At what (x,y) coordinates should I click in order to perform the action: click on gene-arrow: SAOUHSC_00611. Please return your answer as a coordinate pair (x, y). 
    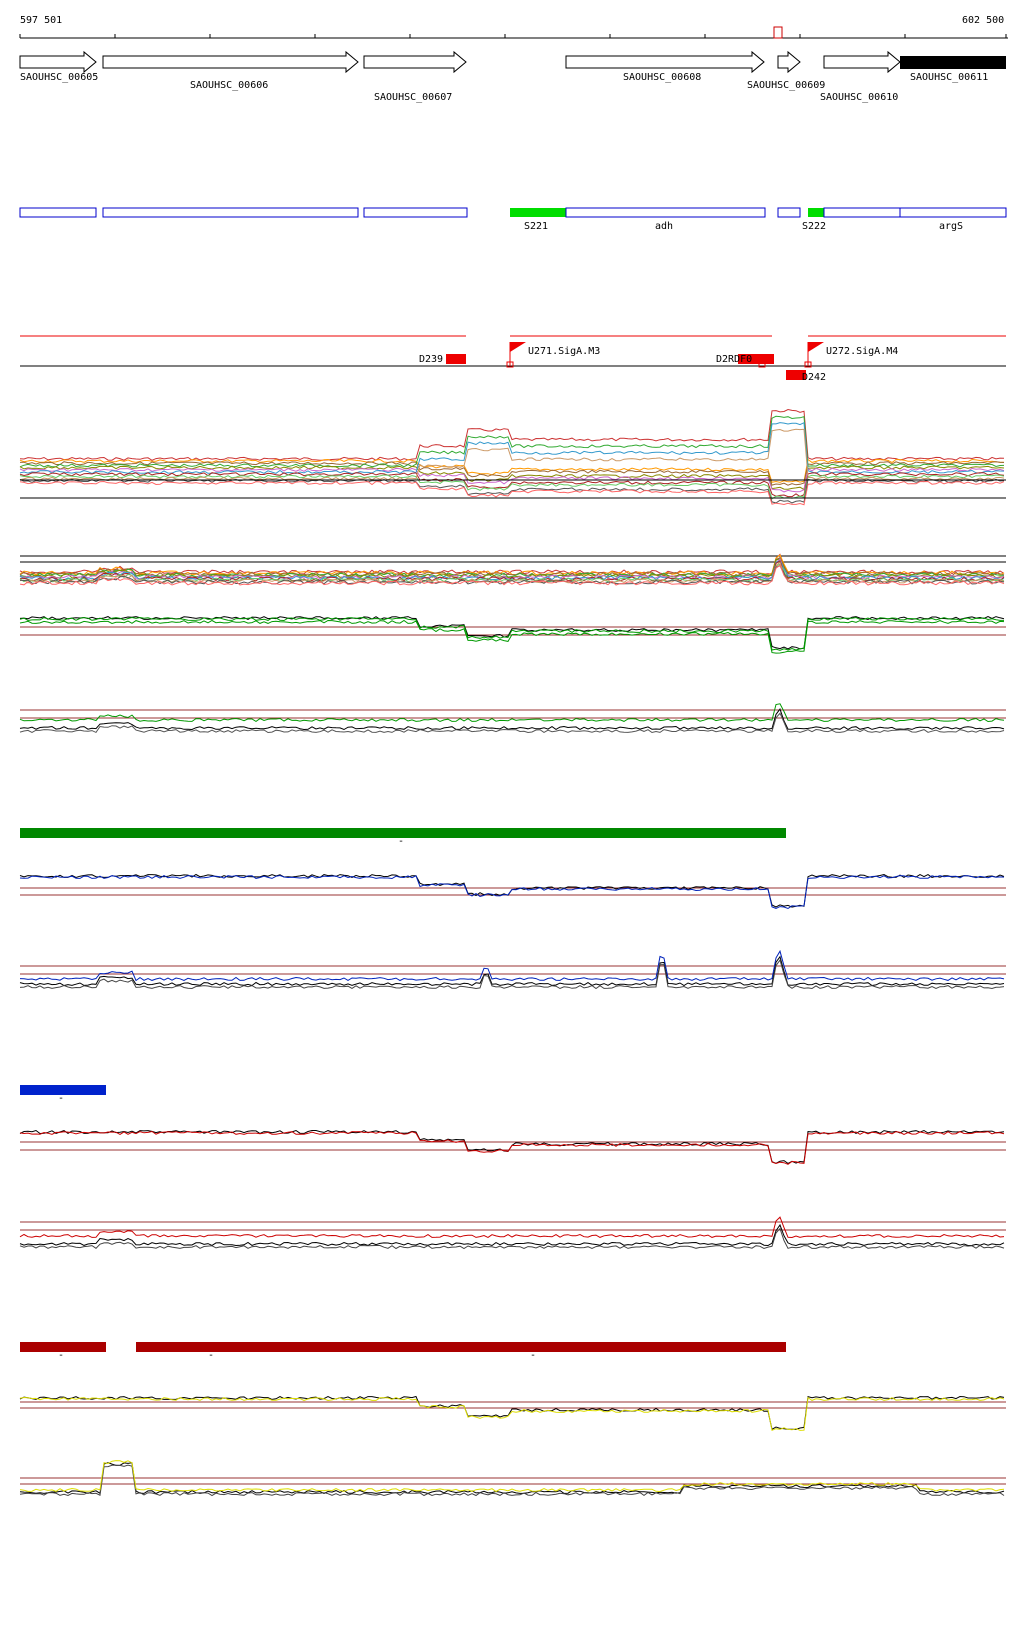
    Looking at the image, I should click on (953, 69).